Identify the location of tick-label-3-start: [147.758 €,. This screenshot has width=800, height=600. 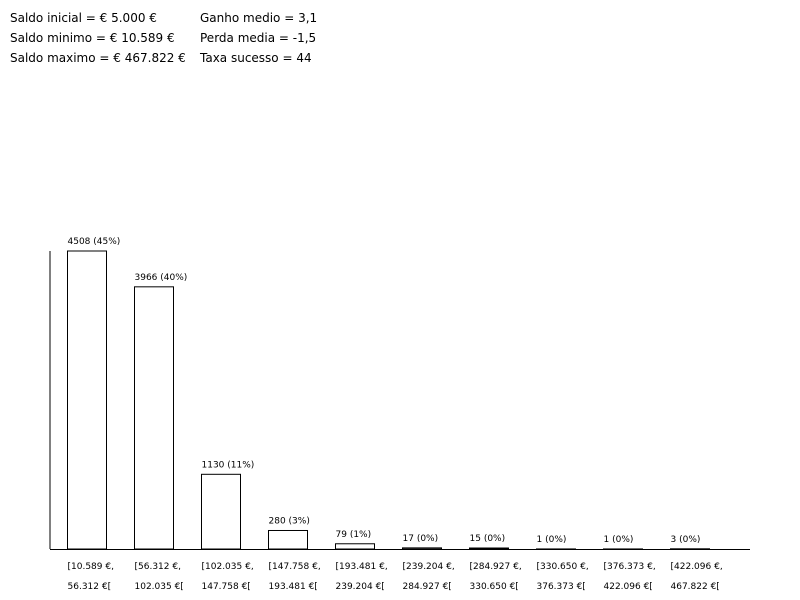
(295, 567).